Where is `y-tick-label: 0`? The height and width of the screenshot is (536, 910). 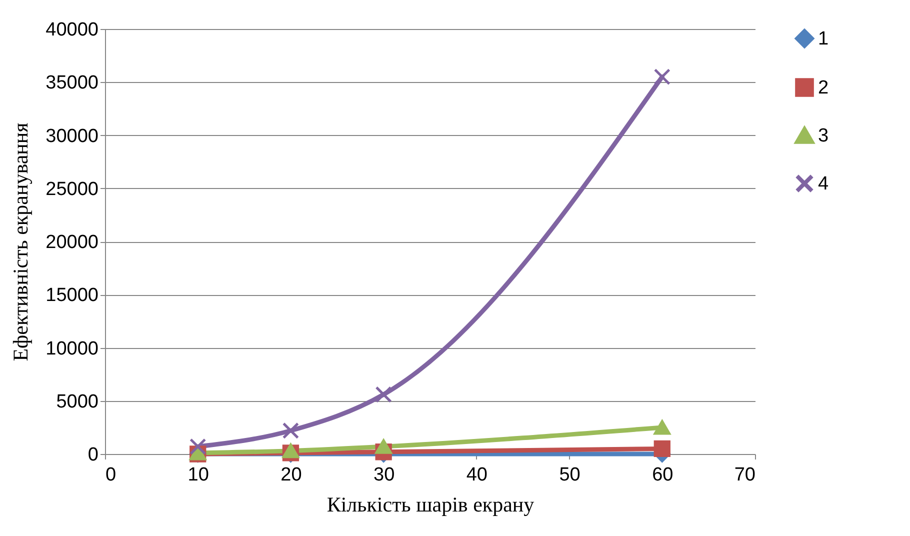
y-tick-label: 0 is located at coordinates (93, 455).